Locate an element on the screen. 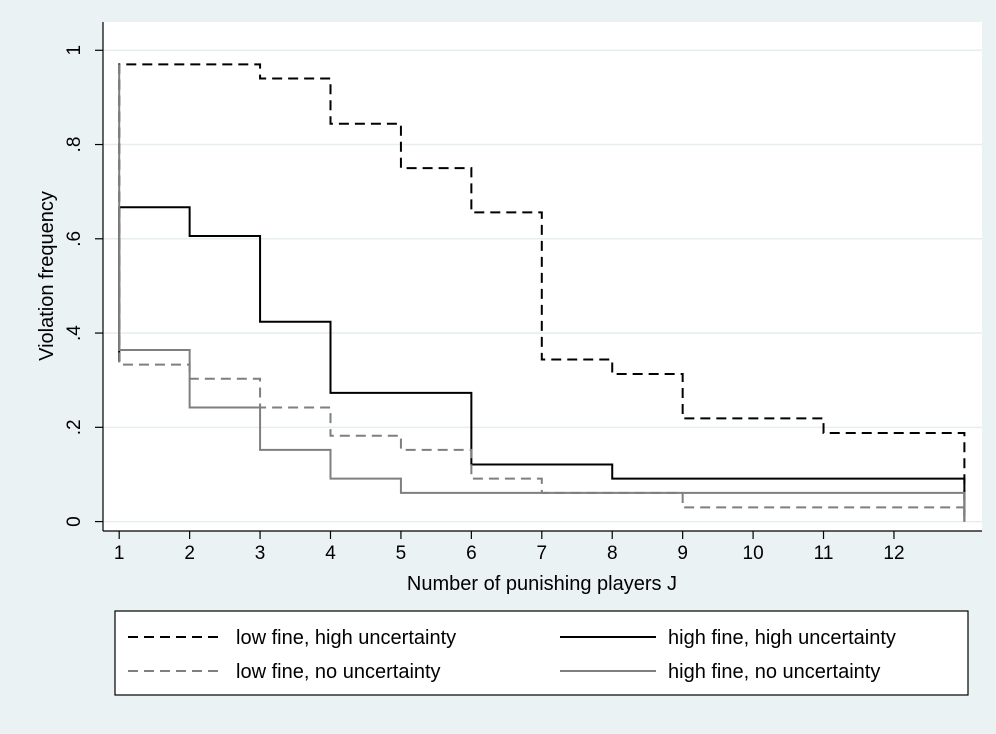 This screenshot has width=996, height=734. x-tick-label: 4 is located at coordinates (330, 553).